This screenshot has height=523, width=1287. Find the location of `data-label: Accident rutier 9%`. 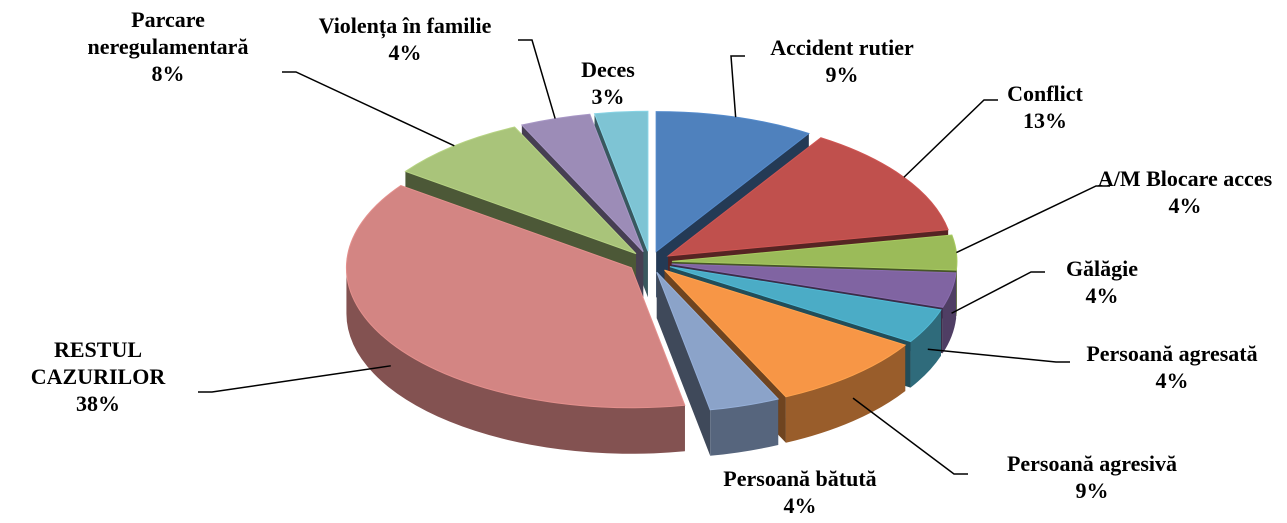

data-label: Accident rutier 9% is located at coordinates (842, 61).